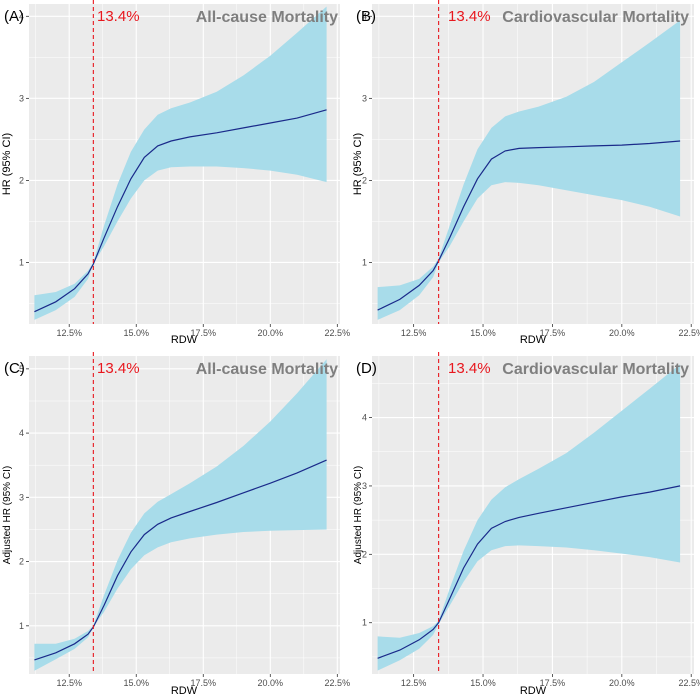 The image size is (700, 698). I want to click on panel-label: (C), so click(14, 368).